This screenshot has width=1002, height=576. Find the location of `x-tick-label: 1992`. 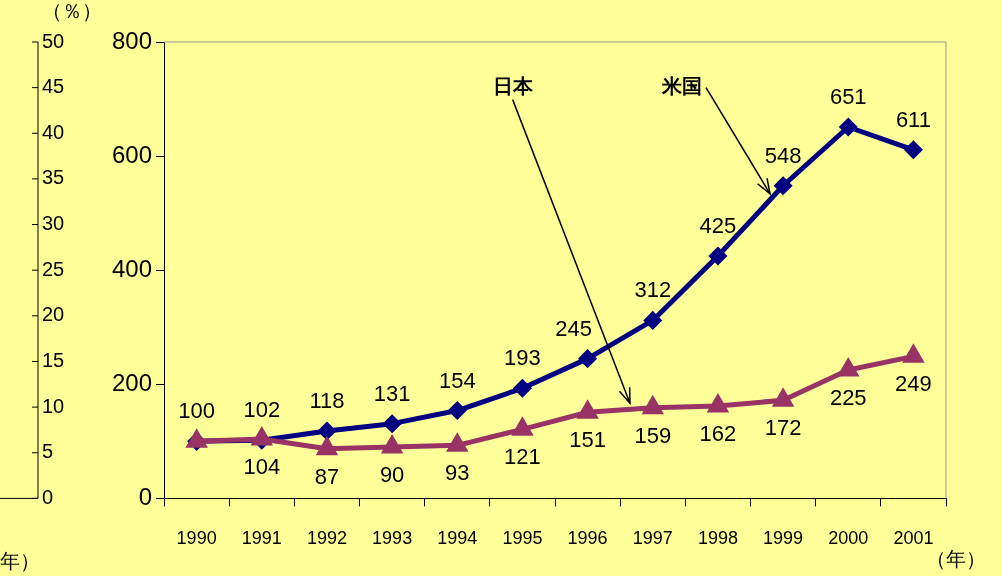

x-tick-label: 1992 is located at coordinates (326, 538).